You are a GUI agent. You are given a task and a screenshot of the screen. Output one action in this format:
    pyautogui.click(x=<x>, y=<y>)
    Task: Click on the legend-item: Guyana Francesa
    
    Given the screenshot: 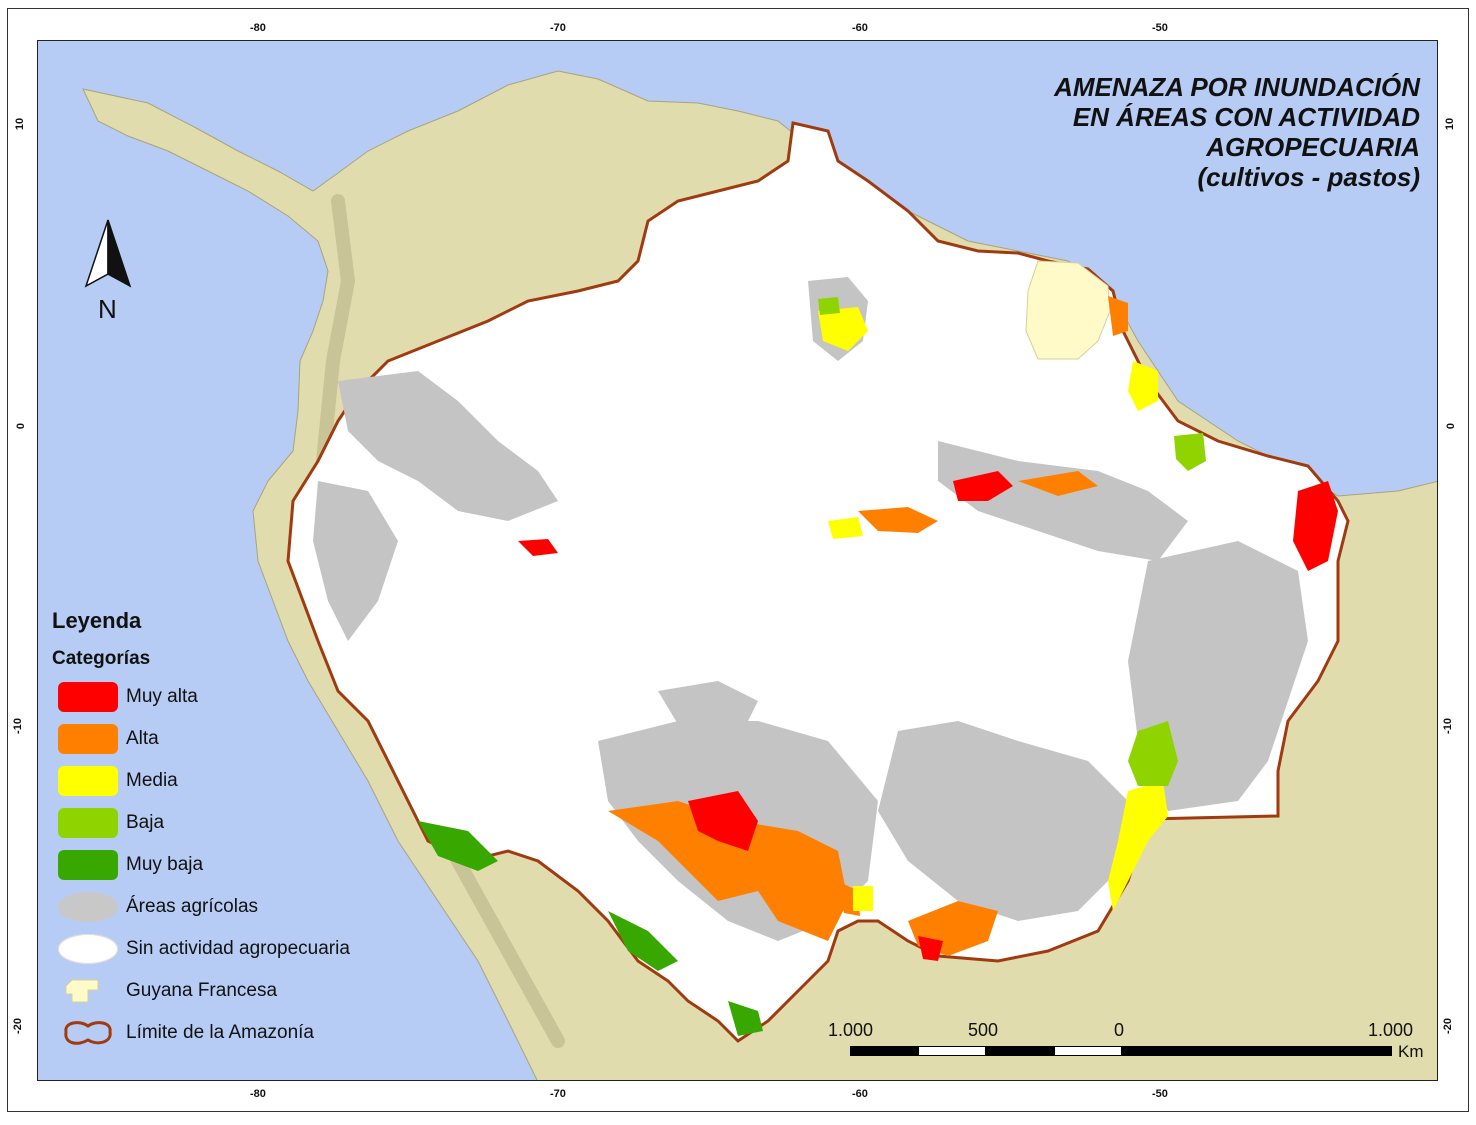 What is the action you would take?
    pyautogui.click(x=232, y=993)
    